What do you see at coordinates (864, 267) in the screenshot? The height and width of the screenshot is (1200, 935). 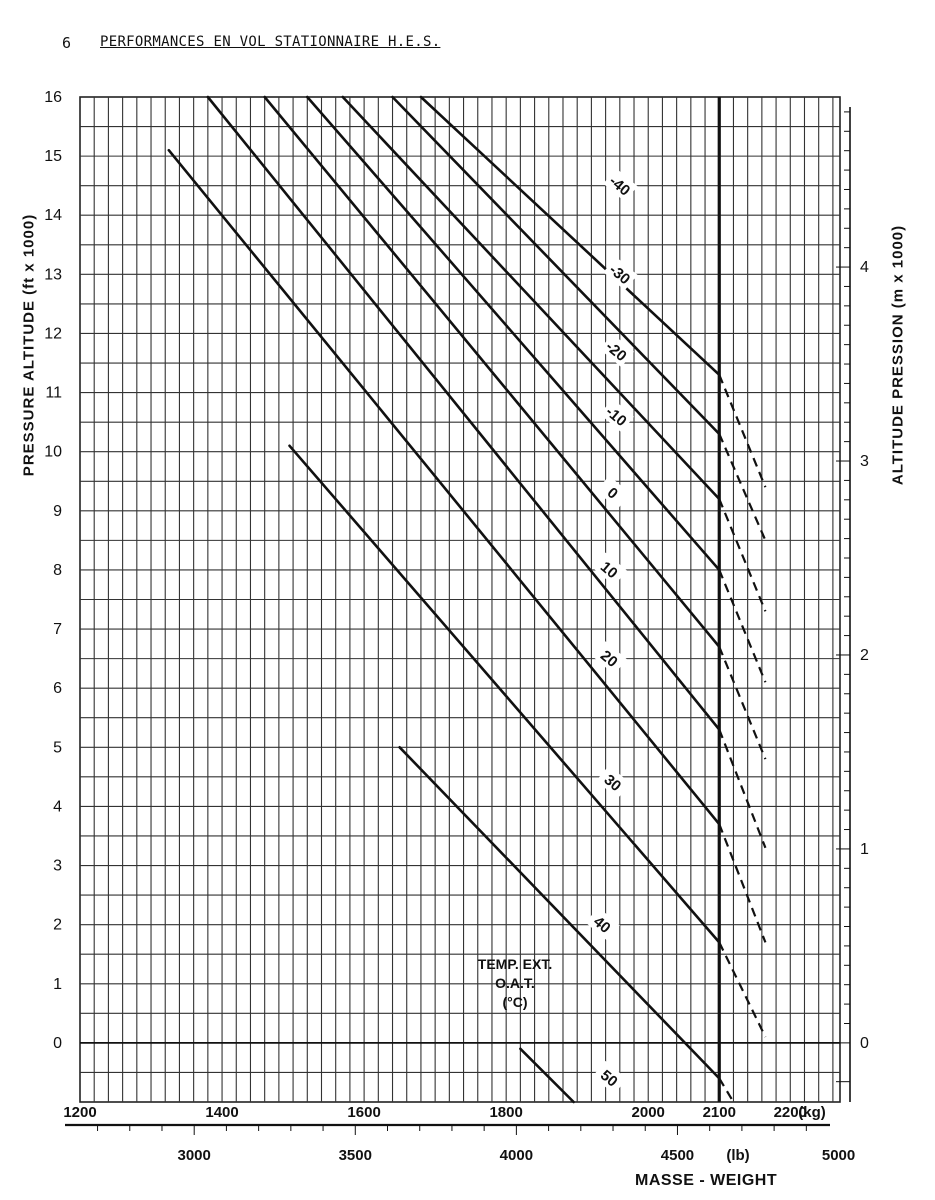 I see `y-tick-label-m: 4` at bounding box center [864, 267].